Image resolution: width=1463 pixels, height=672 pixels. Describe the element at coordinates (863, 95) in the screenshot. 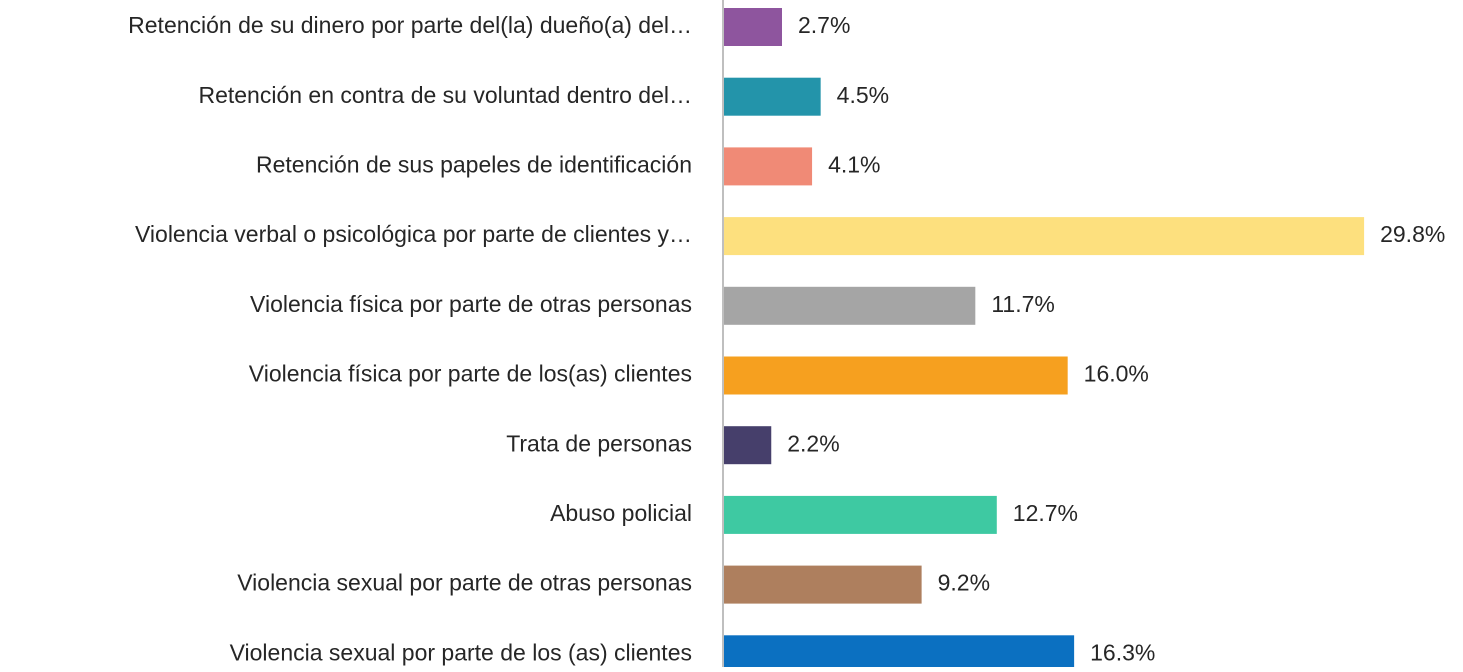

I see `value-label: 4.5%` at that location.